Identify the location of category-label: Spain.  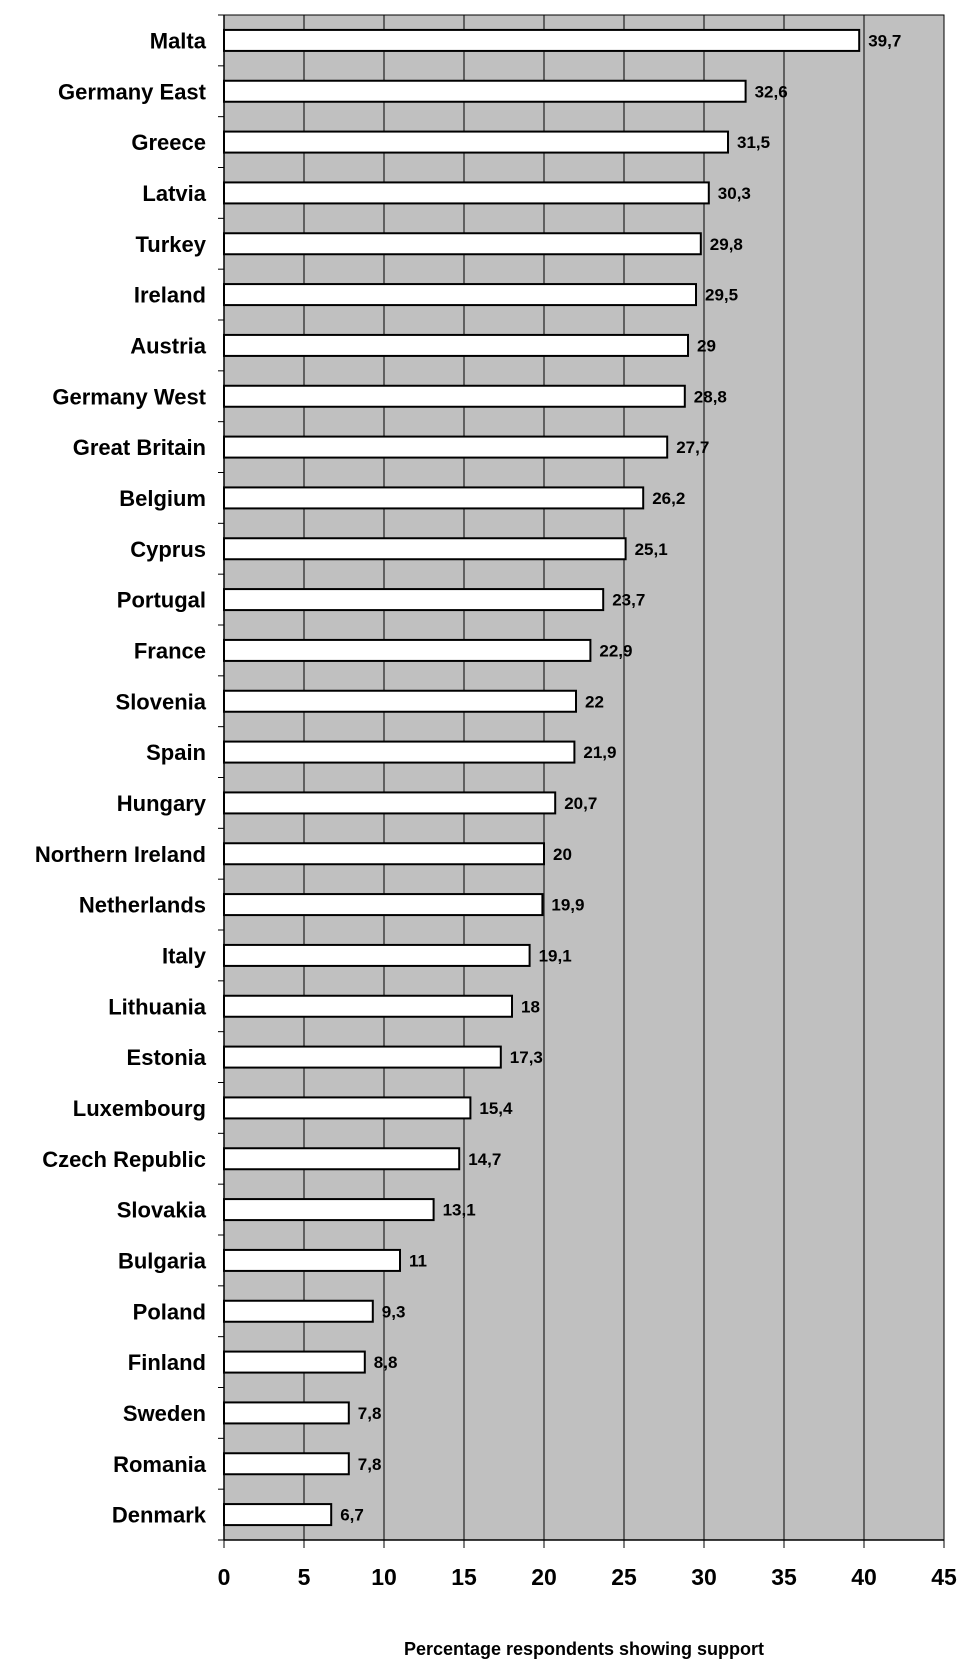
(176, 752).